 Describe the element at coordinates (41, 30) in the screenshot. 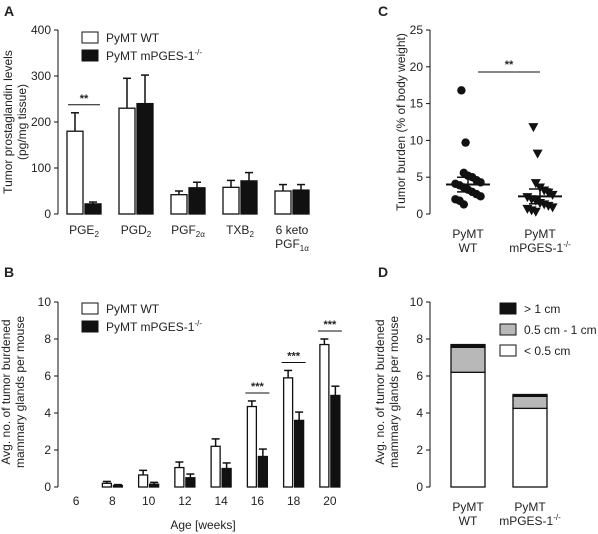

I see `a-y-tick-label: 400` at that location.